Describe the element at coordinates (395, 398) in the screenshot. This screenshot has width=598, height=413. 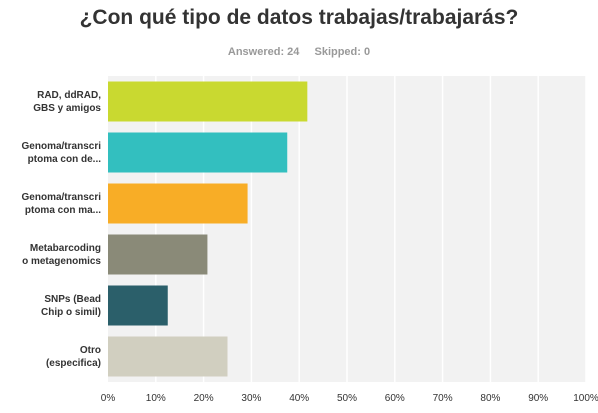
I see `x-tick-label: 60%` at that location.